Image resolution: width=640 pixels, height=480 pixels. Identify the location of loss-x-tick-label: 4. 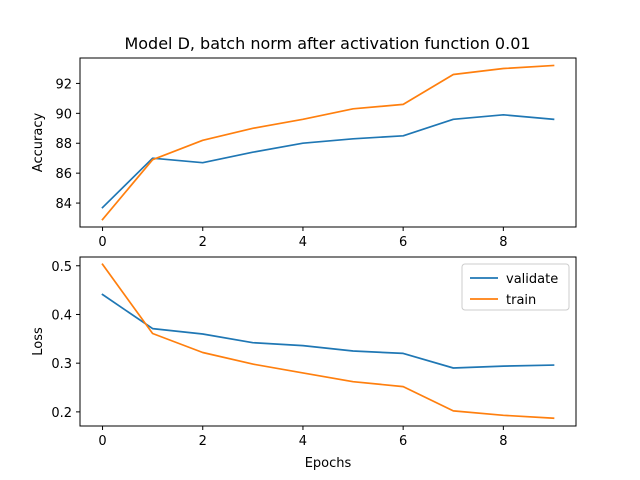
(303, 441).